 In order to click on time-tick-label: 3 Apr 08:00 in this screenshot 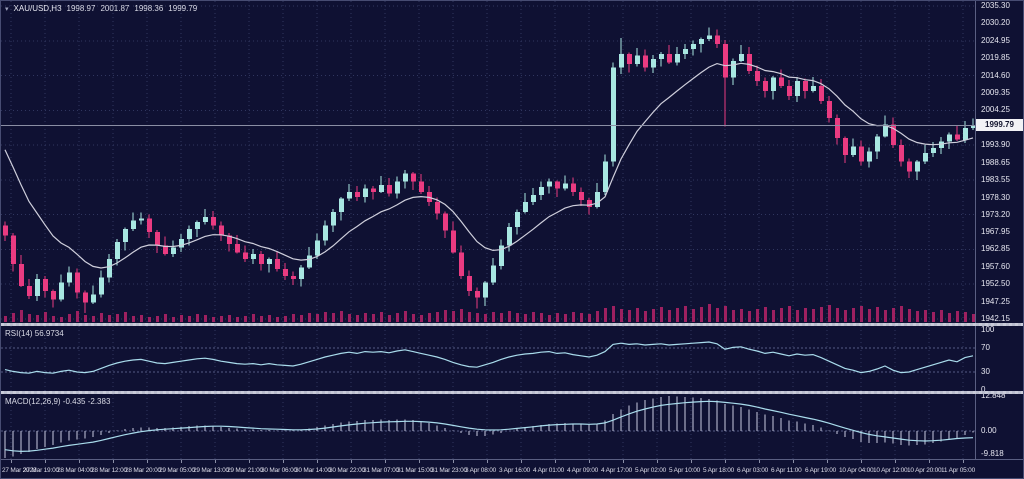, I will do `click(481, 470)`.